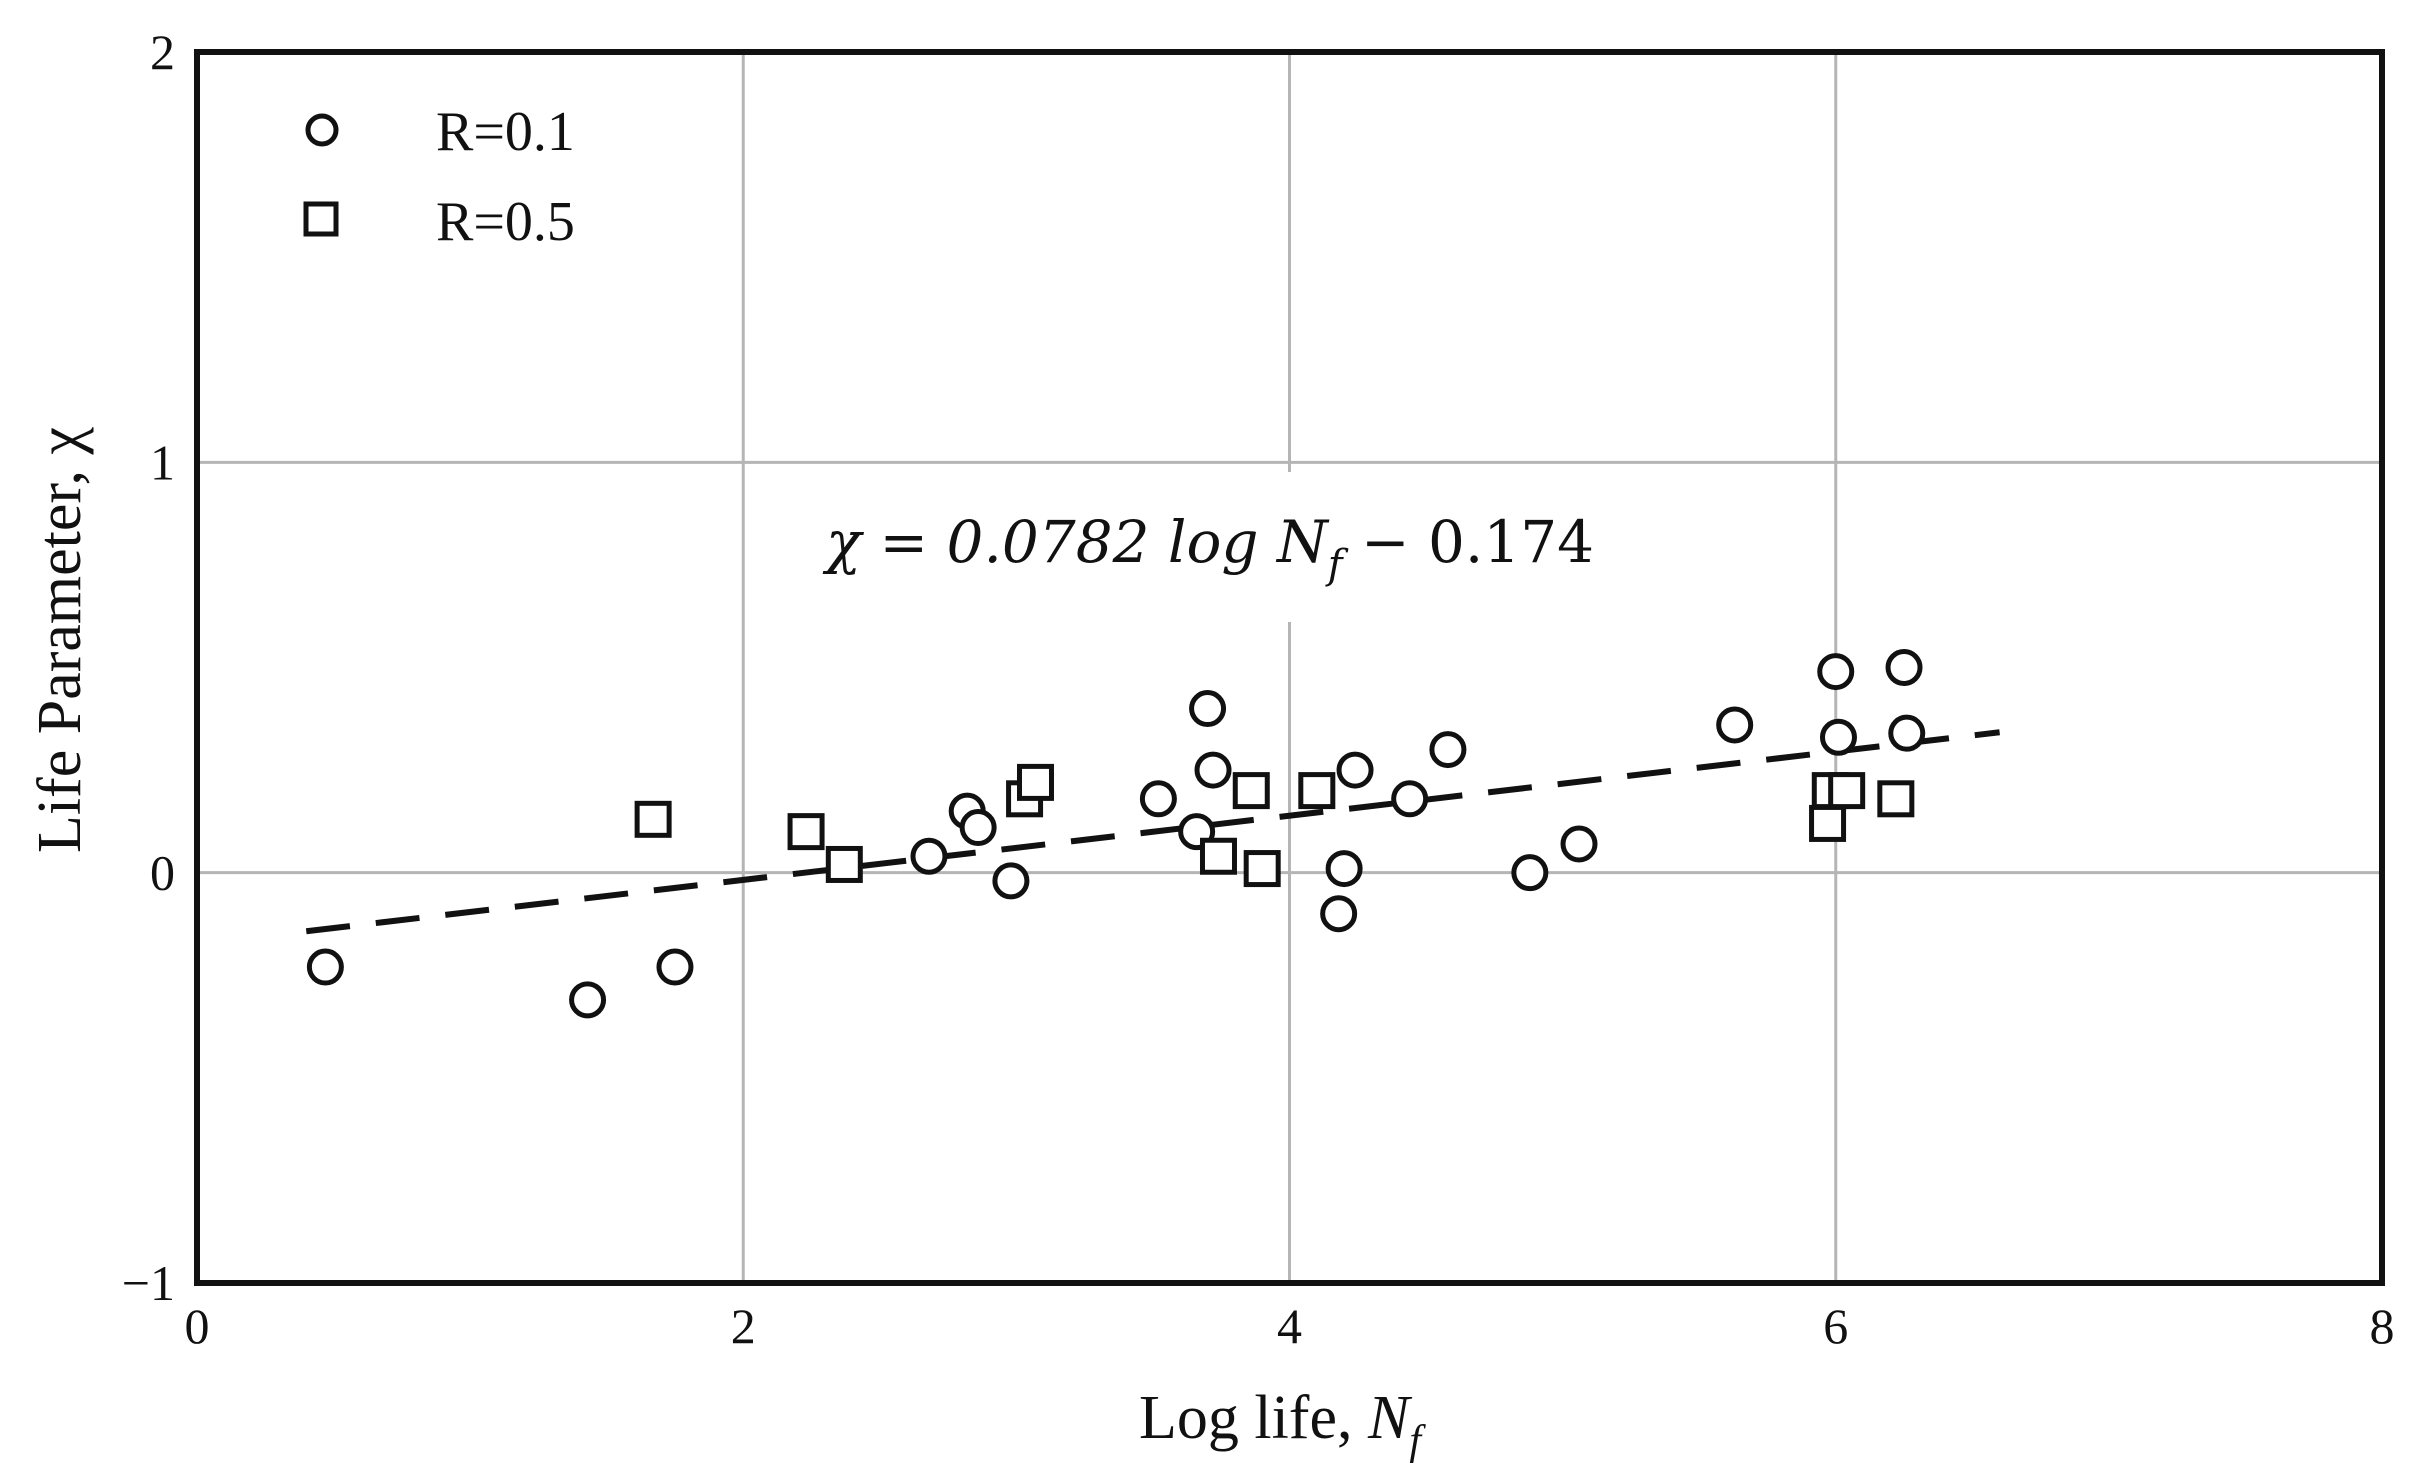  I want to click on annotation-background, so click(1210, 547).